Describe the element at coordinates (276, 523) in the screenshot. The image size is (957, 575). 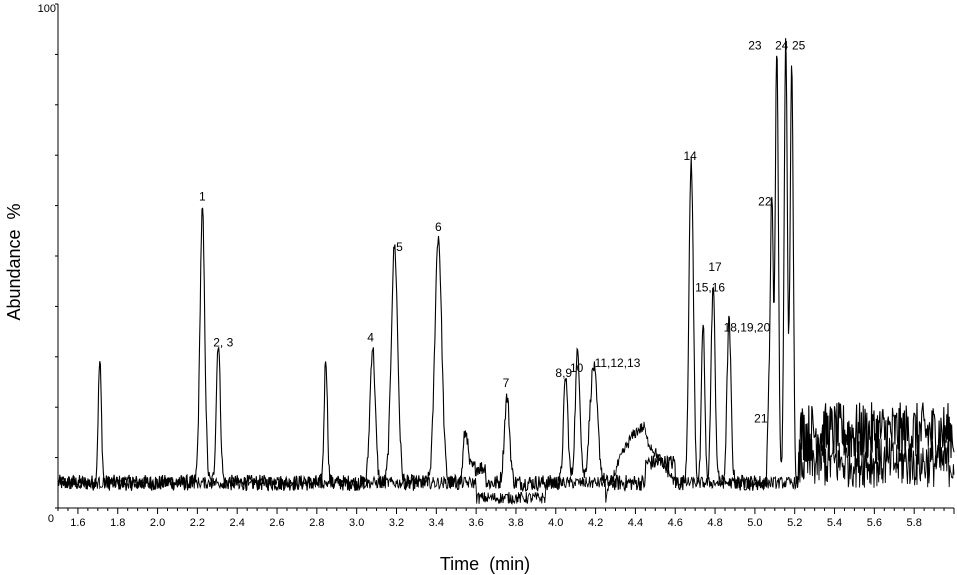
I see `x-tick-label: 2.6` at that location.